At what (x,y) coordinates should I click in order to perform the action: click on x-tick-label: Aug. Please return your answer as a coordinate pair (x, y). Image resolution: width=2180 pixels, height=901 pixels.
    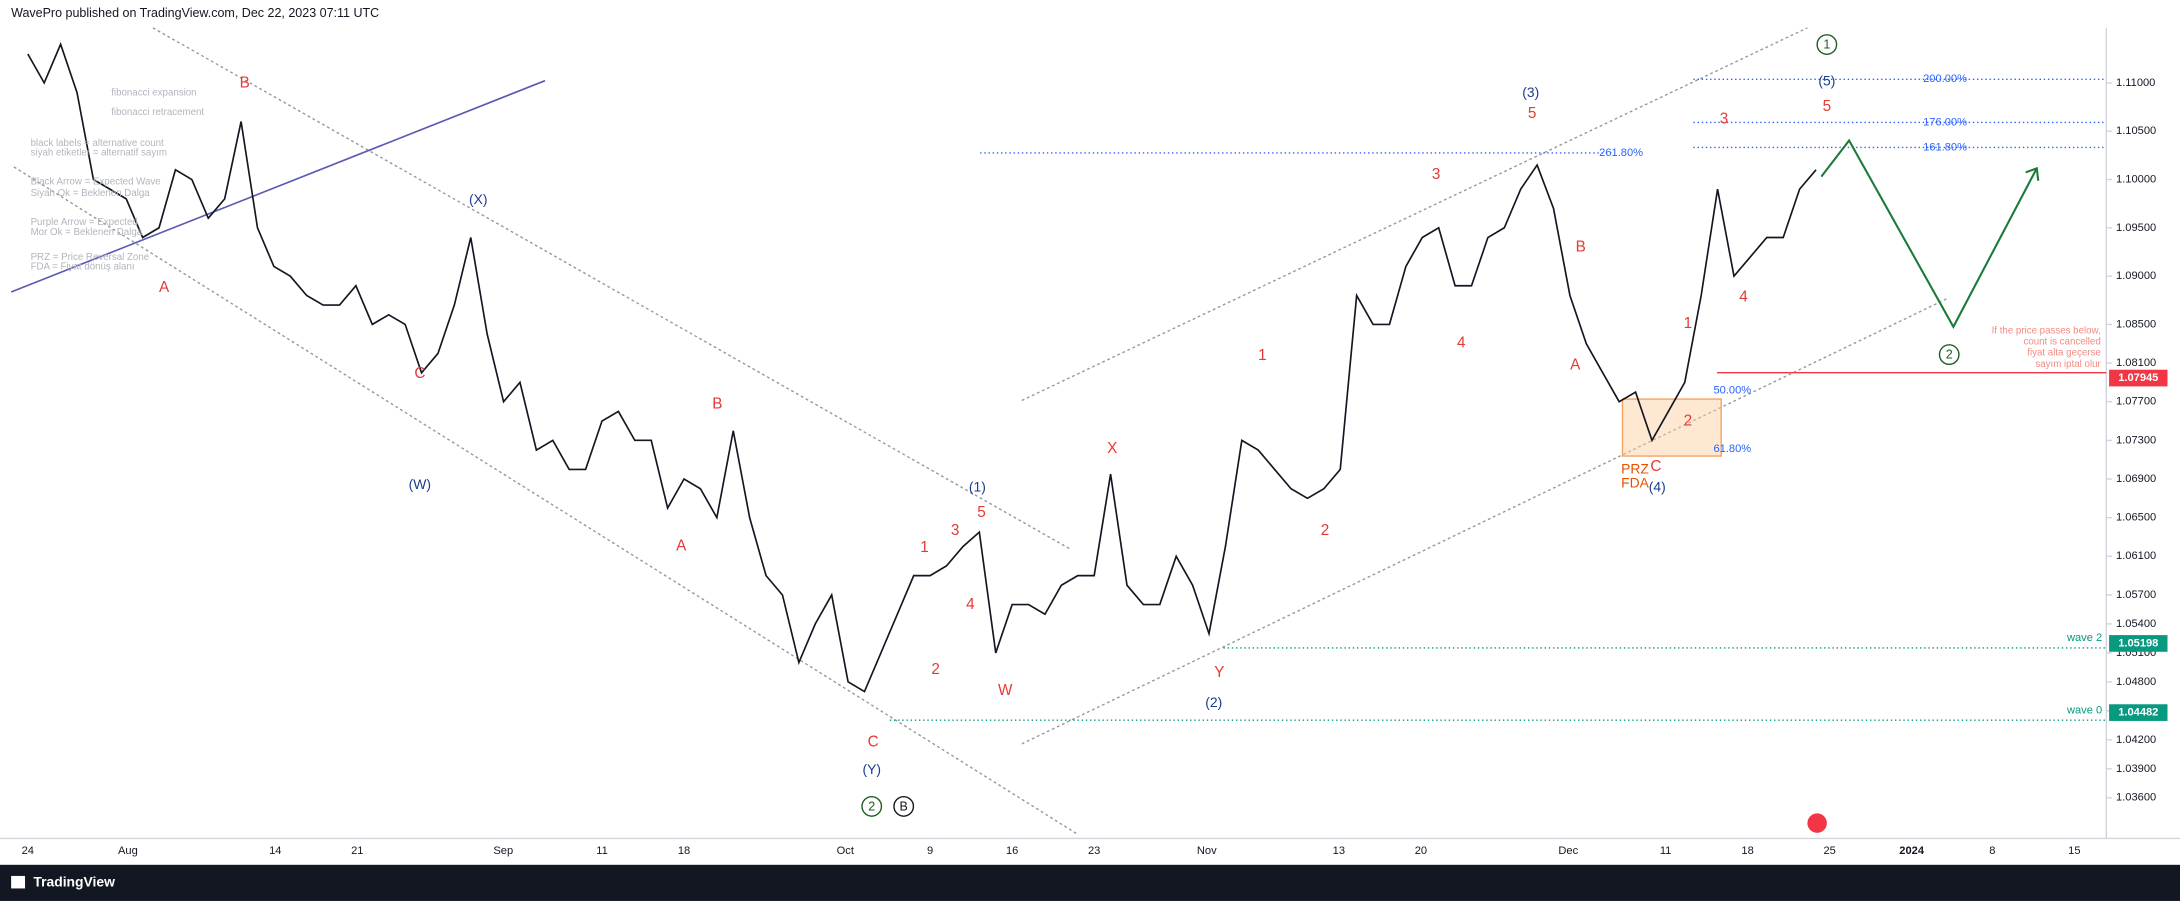
    Looking at the image, I should click on (128, 851).